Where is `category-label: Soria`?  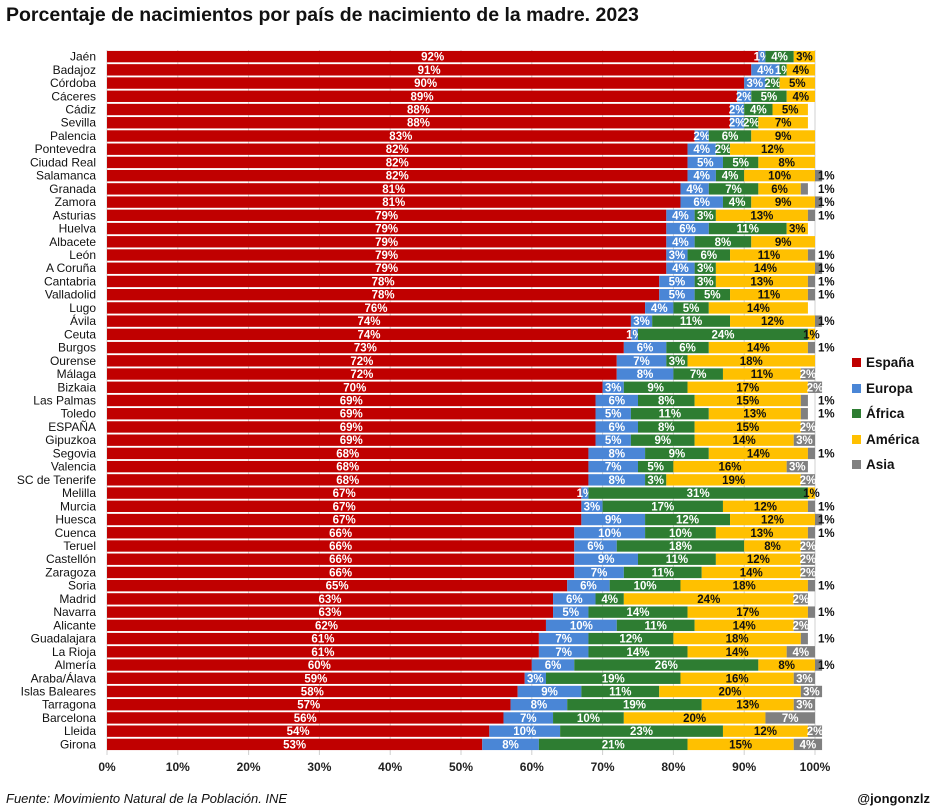
category-label: Soria is located at coordinates (82, 586).